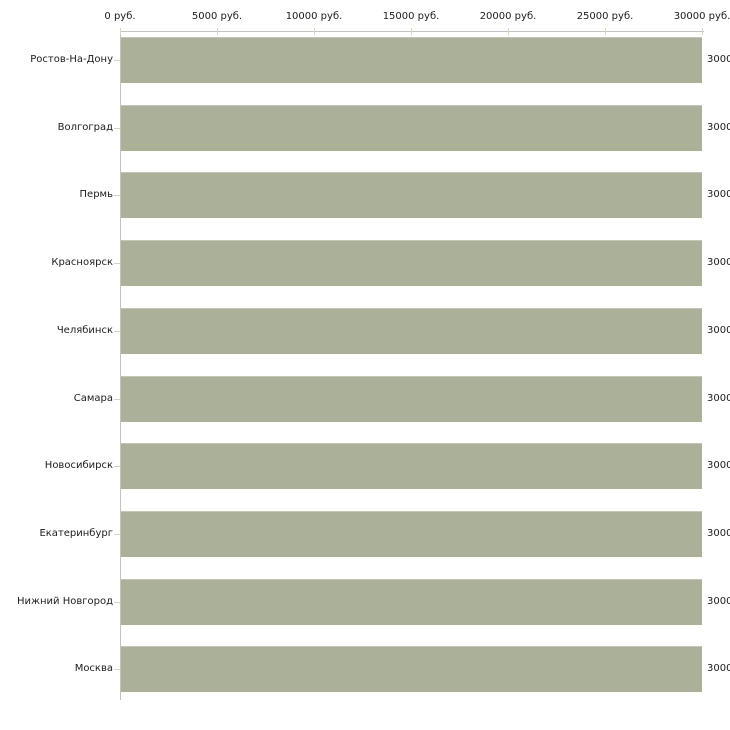 This screenshot has height=730, width=730. I want to click on x-axis-tick-label: 15000 руб., so click(411, 16).